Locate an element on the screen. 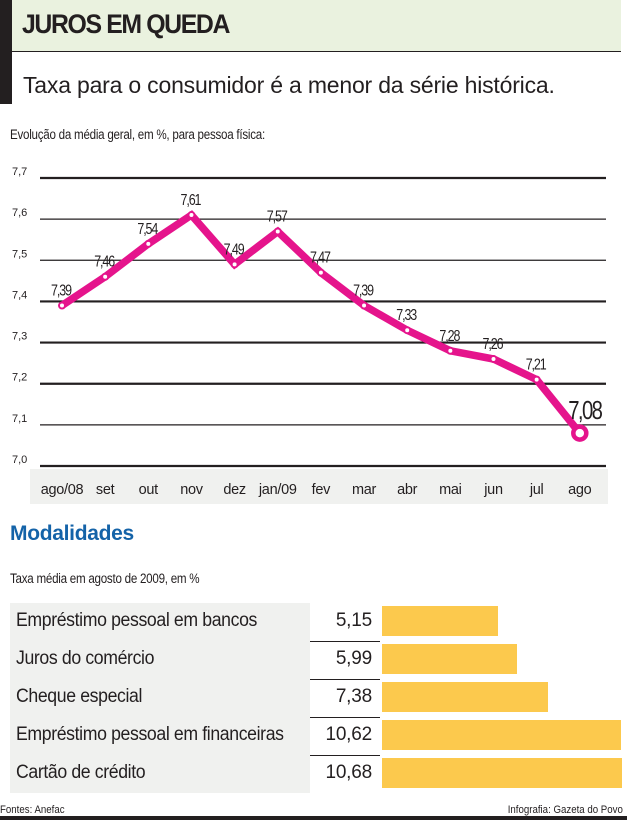 Image resolution: width=627 pixels, height=820 pixels. y-tick-label: 7,6 is located at coordinates (19, 213).